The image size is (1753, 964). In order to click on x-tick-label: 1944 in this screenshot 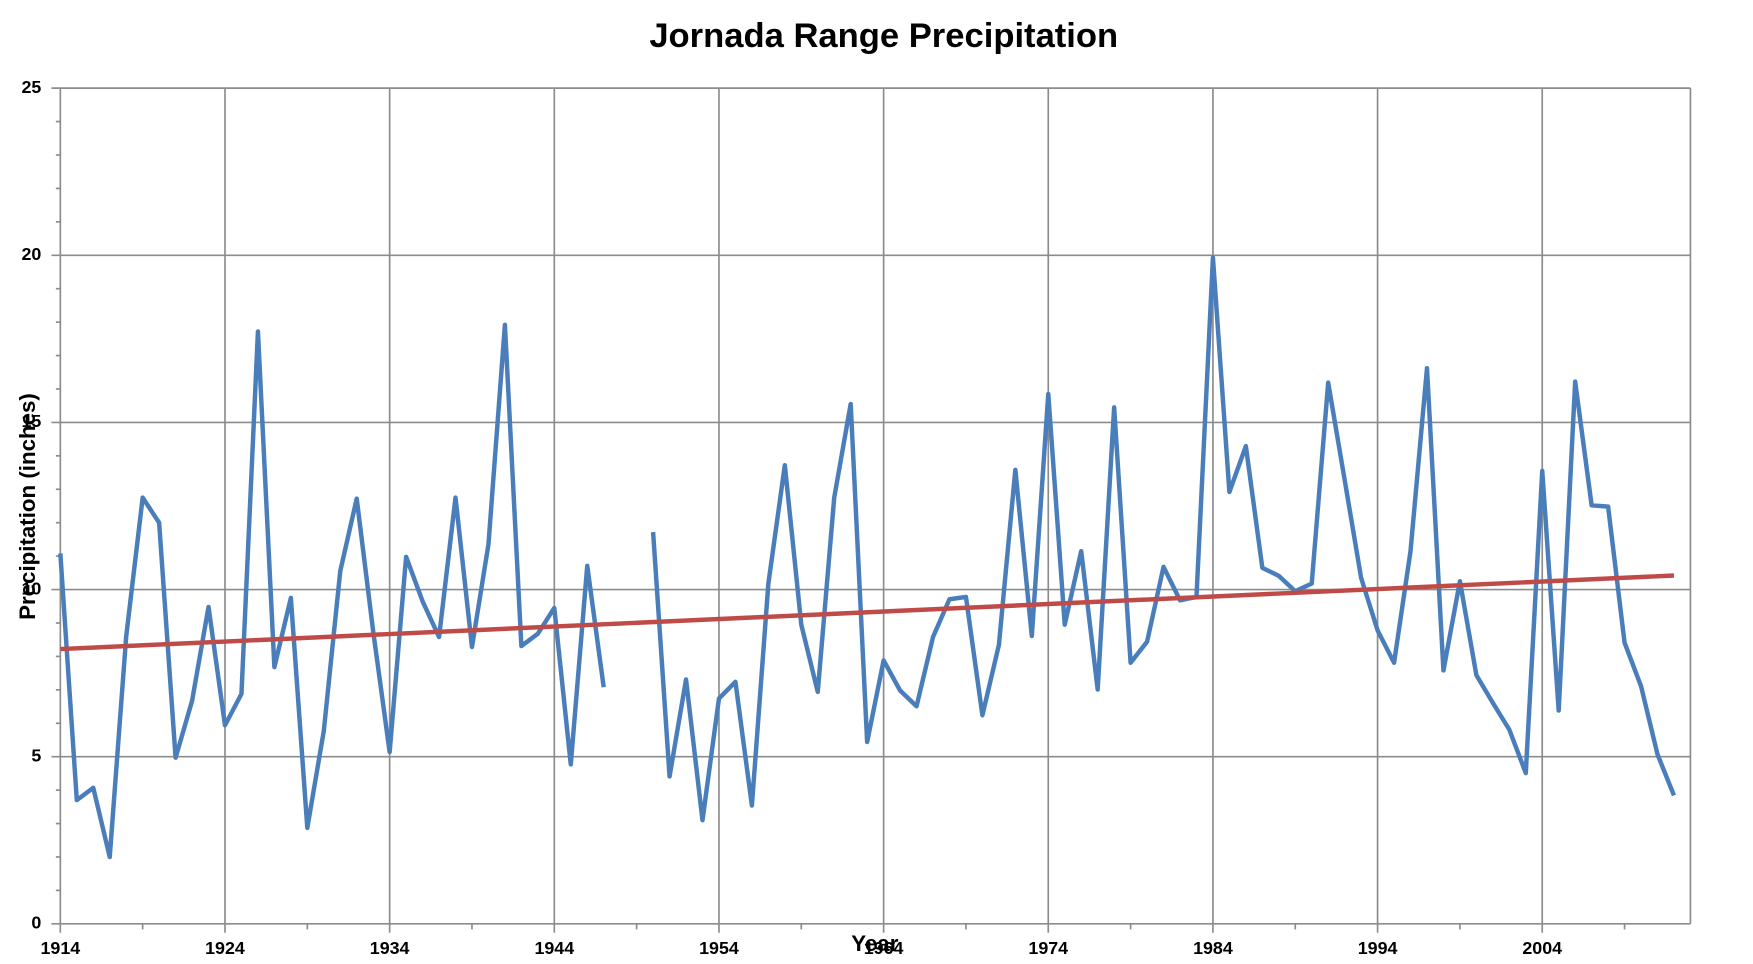, I will do `click(554, 948)`.